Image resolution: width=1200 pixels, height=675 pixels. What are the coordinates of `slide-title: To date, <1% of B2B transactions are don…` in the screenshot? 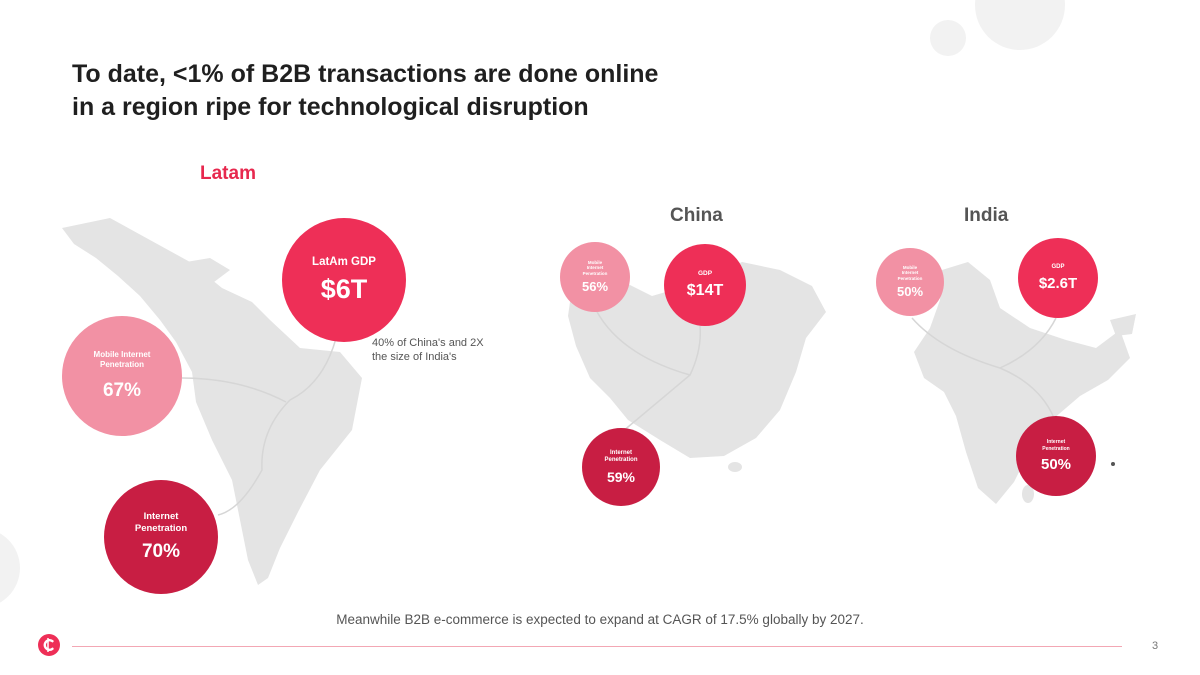 It's located at (452, 91).